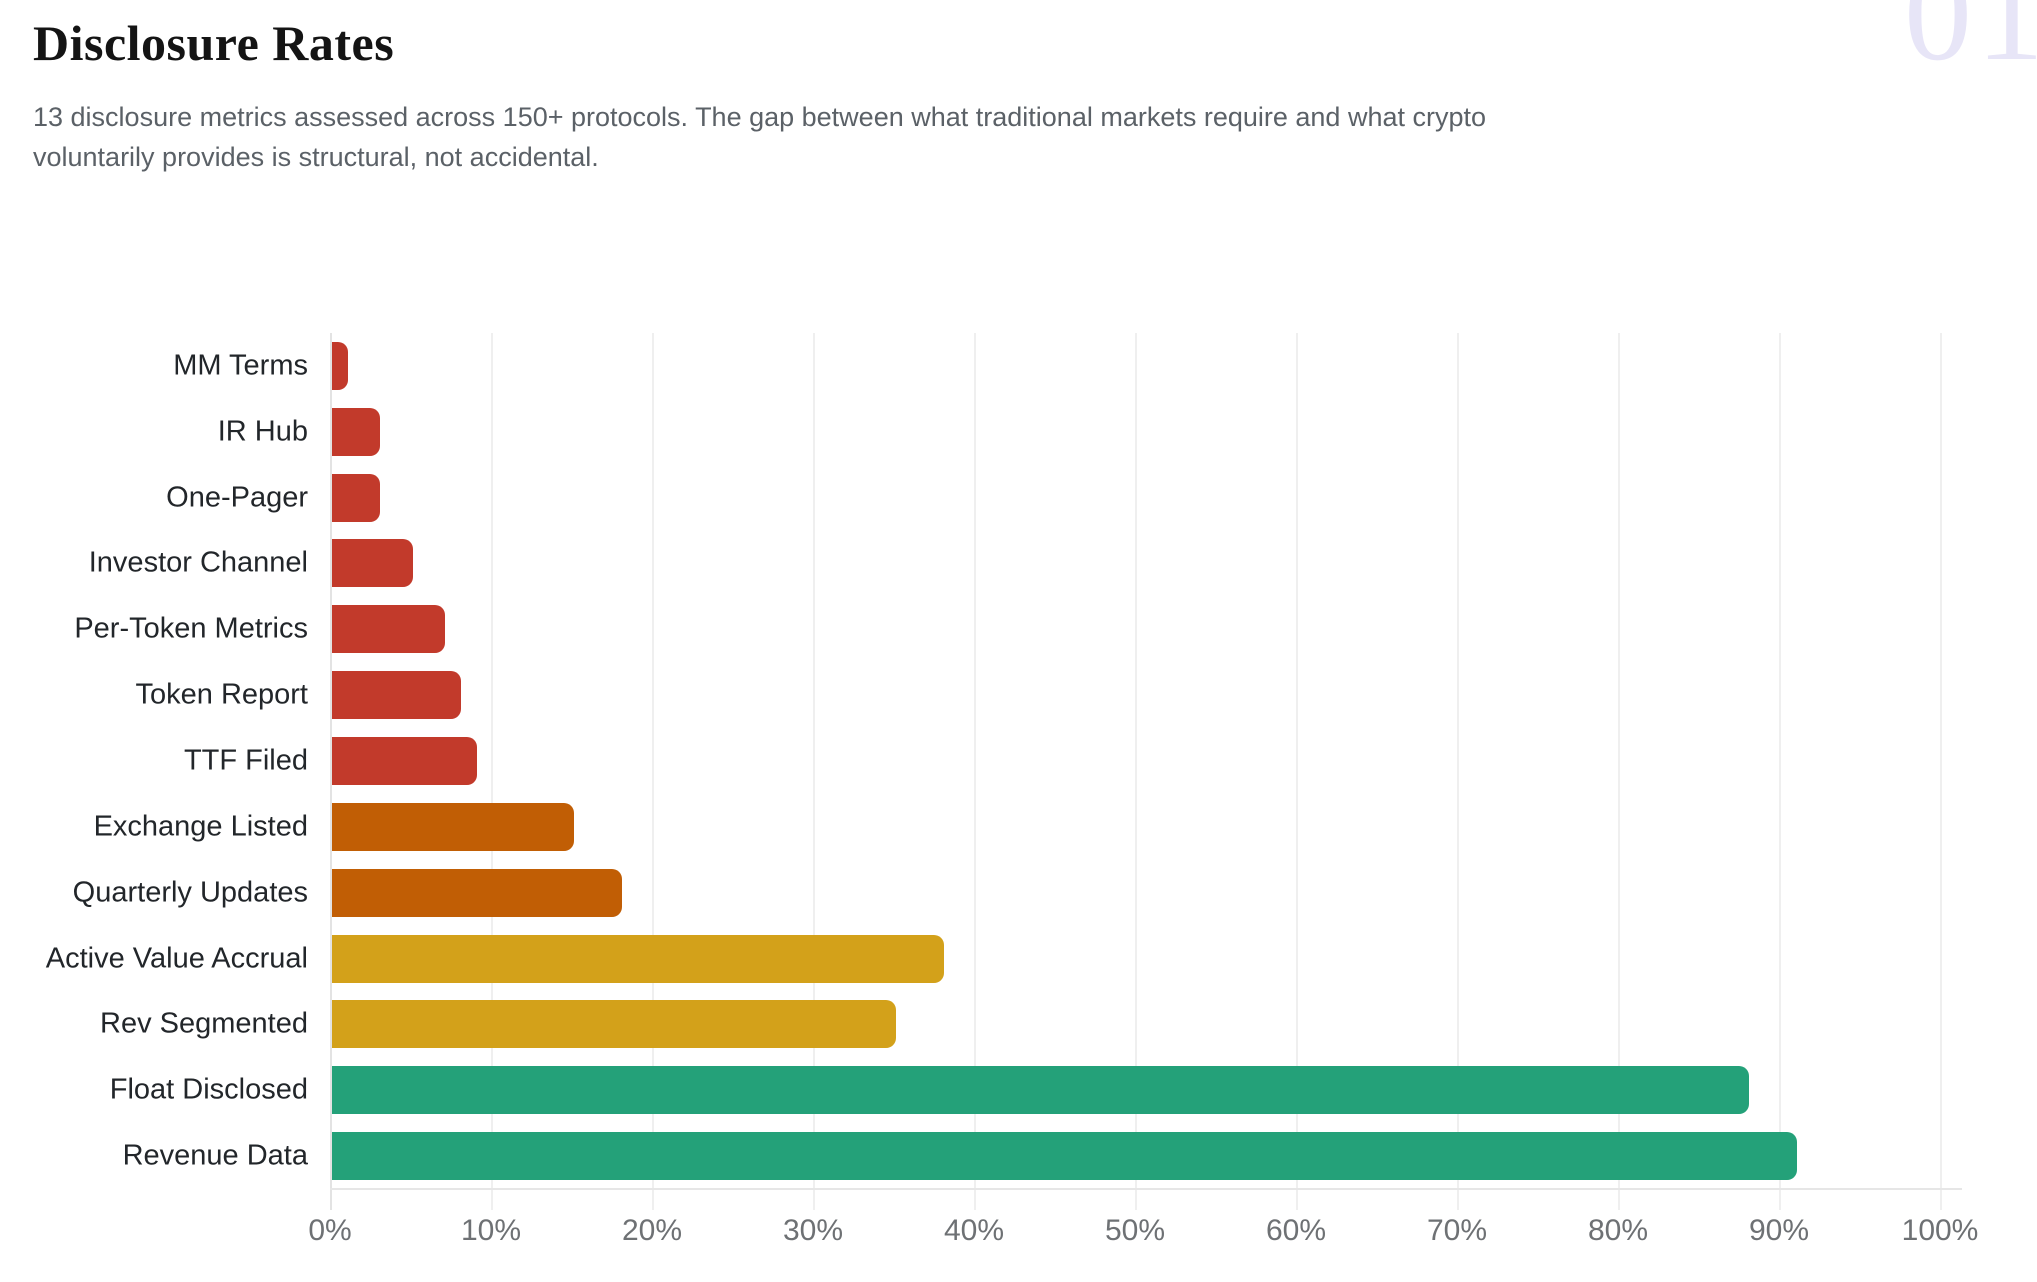 The width and height of the screenshot is (2037, 1282). I want to click on bar-row: Revenue Data, so click(1018, 1156).